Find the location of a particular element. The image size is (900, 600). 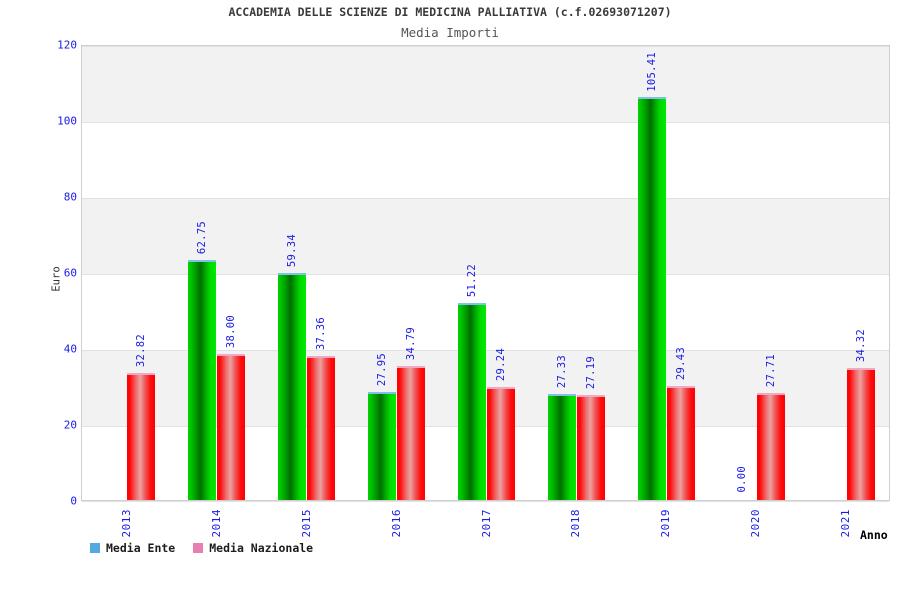

bar-value-label-nazionale-2013: 32.82 is located at coordinates (141, 351).